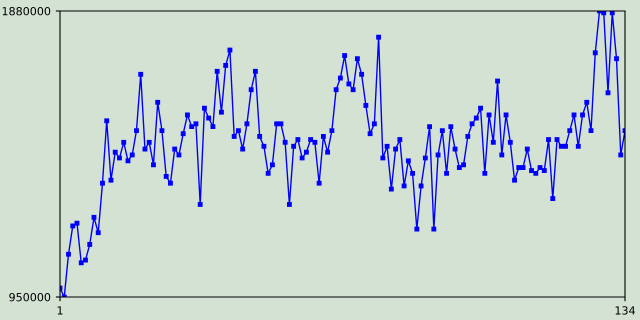 The width and height of the screenshot is (640, 320). What do you see at coordinates (625, 310) in the screenshot?
I see `x-tick-label: 134` at bounding box center [625, 310].